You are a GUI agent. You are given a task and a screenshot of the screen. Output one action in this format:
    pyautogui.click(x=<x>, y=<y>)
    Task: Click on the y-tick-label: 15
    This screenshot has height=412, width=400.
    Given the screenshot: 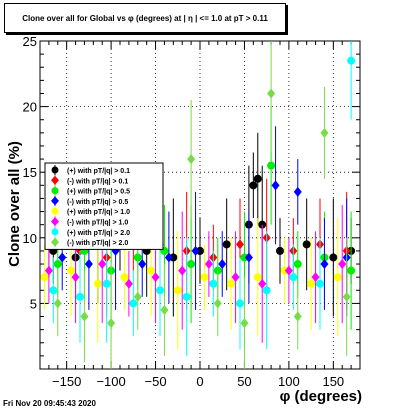 What is the action you would take?
    pyautogui.click(x=30, y=172)
    